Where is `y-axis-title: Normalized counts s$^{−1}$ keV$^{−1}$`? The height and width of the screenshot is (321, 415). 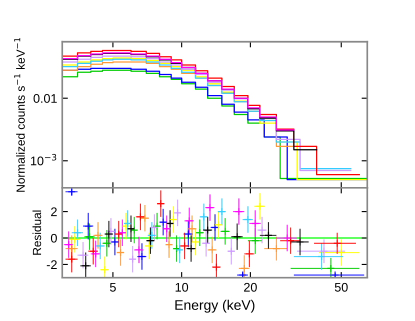
y-axis-title: Normalized counts s$^{−1}$ keV$^{−1}$ is located at coordinates (19, 115).